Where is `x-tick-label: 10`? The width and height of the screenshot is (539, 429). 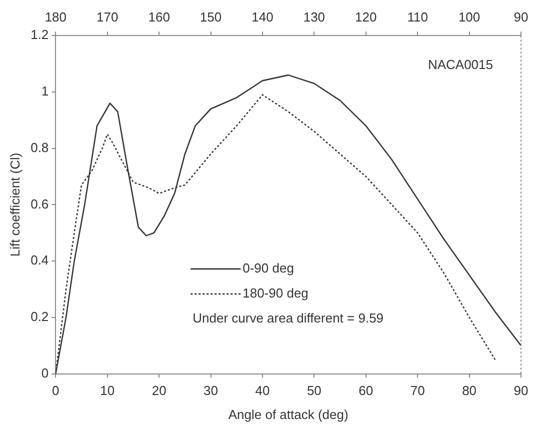
x-tick-label: 10 is located at coordinates (107, 390).